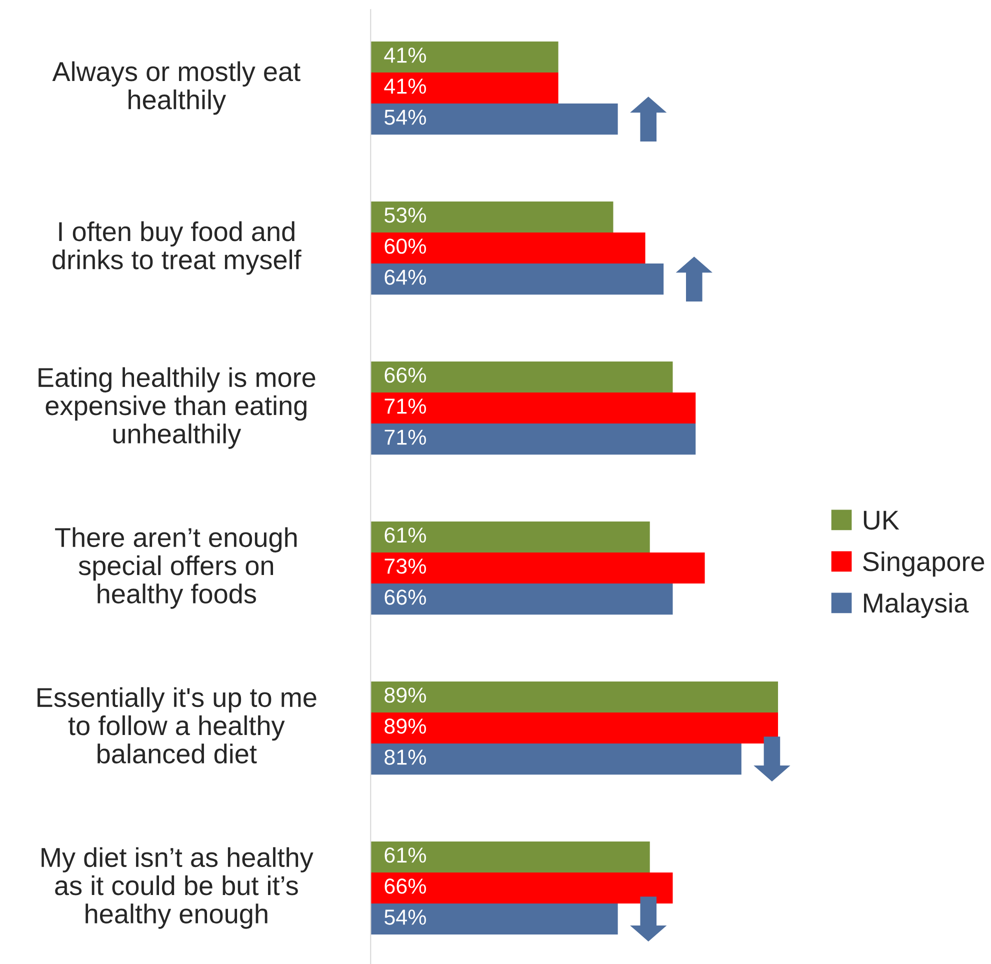 Image resolution: width=991 pixels, height=964 pixels. Describe the element at coordinates (177, 408) in the screenshot. I see `y-tick-label: Eating healthily is more expensive than eating unhealthily` at that location.